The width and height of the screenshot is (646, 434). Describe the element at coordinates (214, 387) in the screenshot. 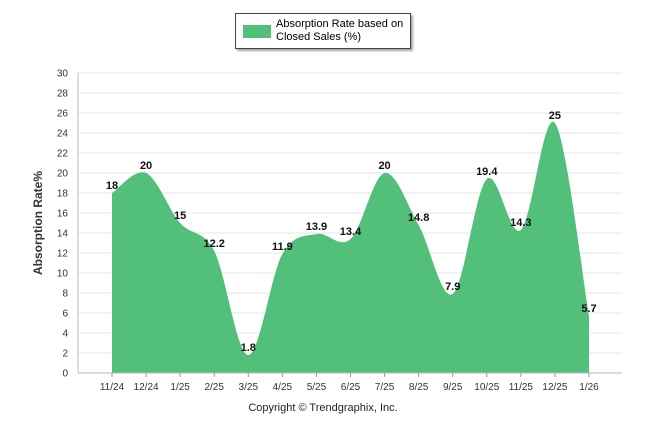

I see `x-tick-label: 2/25` at that location.